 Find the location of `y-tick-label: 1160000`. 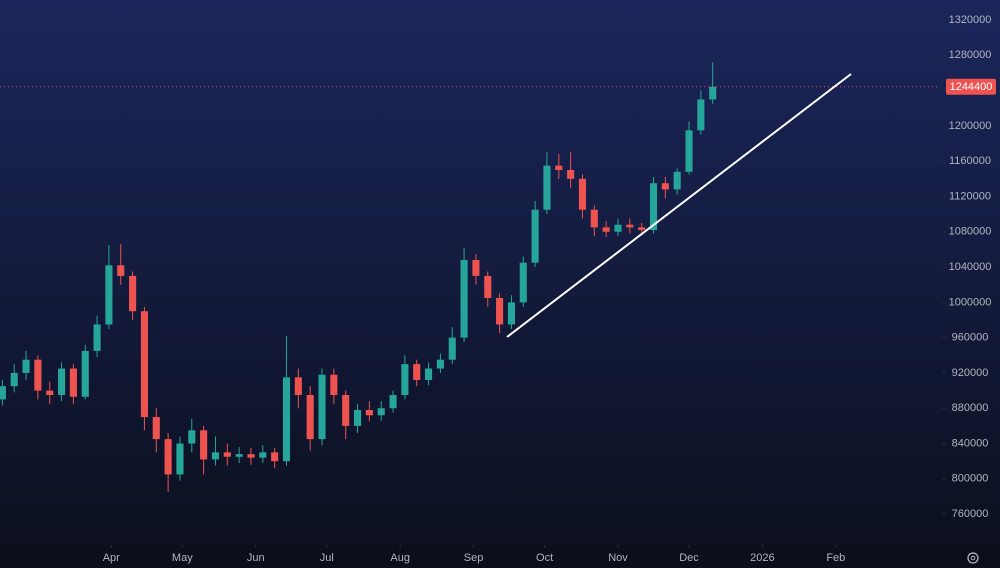

y-tick-label: 1160000 is located at coordinates (970, 161).